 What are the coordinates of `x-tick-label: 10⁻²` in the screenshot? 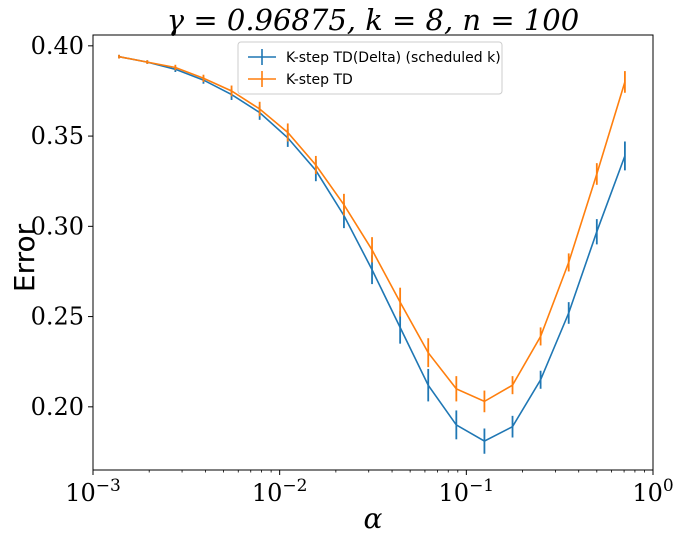 It's located at (280, 491).